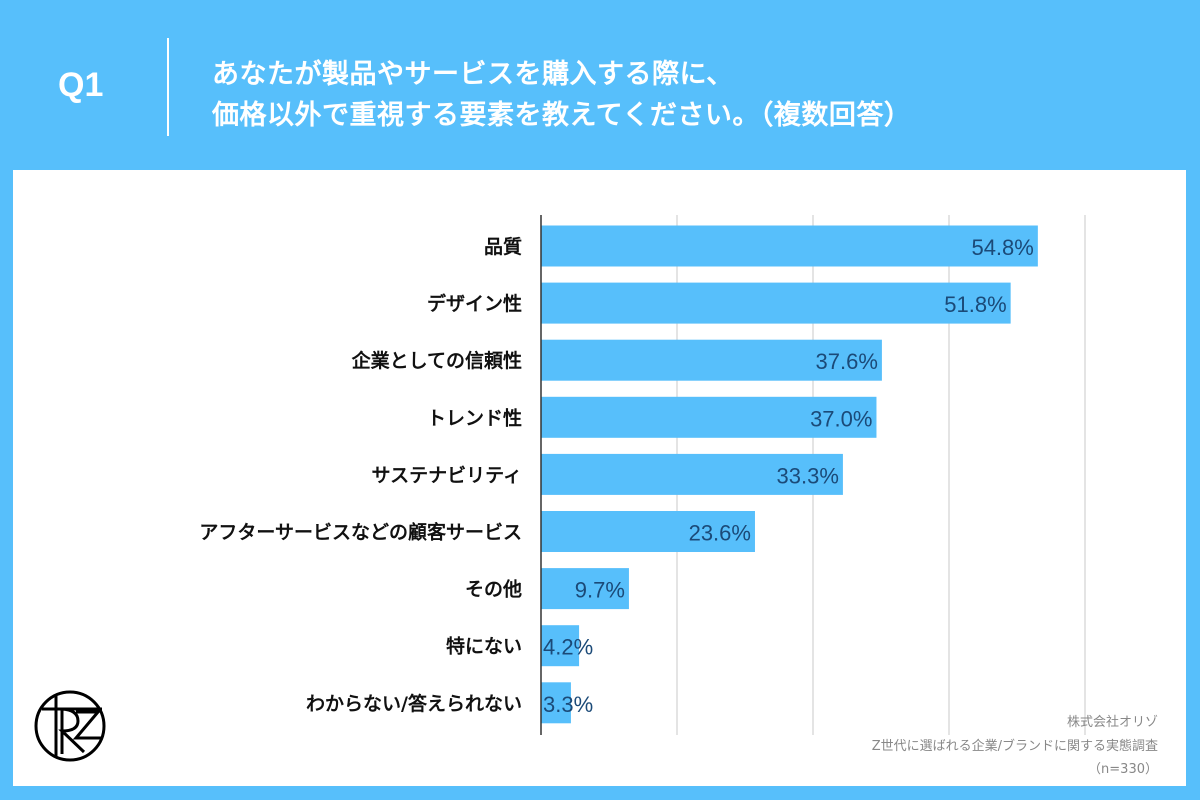 The image size is (1200, 800). What do you see at coordinates (1123, 769) in the screenshot?
I see `footer-sample: （n=330）` at bounding box center [1123, 769].